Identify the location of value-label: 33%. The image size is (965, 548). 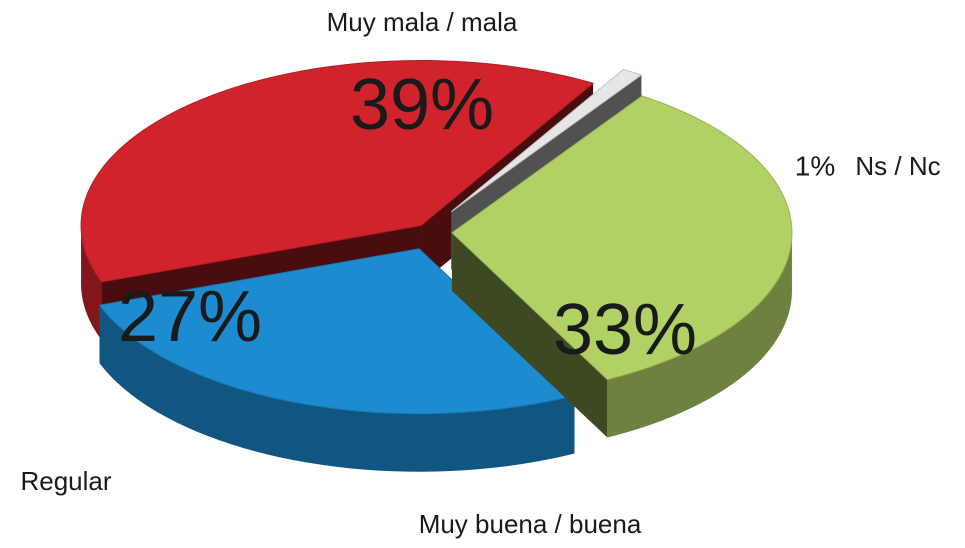
(625, 330).